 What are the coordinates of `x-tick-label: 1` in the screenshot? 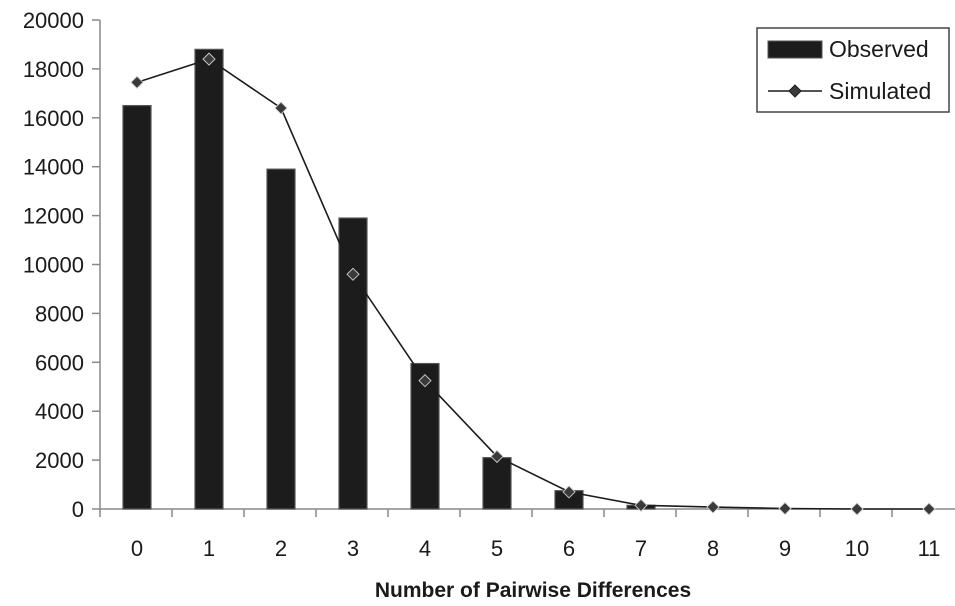 It's located at (209, 548).